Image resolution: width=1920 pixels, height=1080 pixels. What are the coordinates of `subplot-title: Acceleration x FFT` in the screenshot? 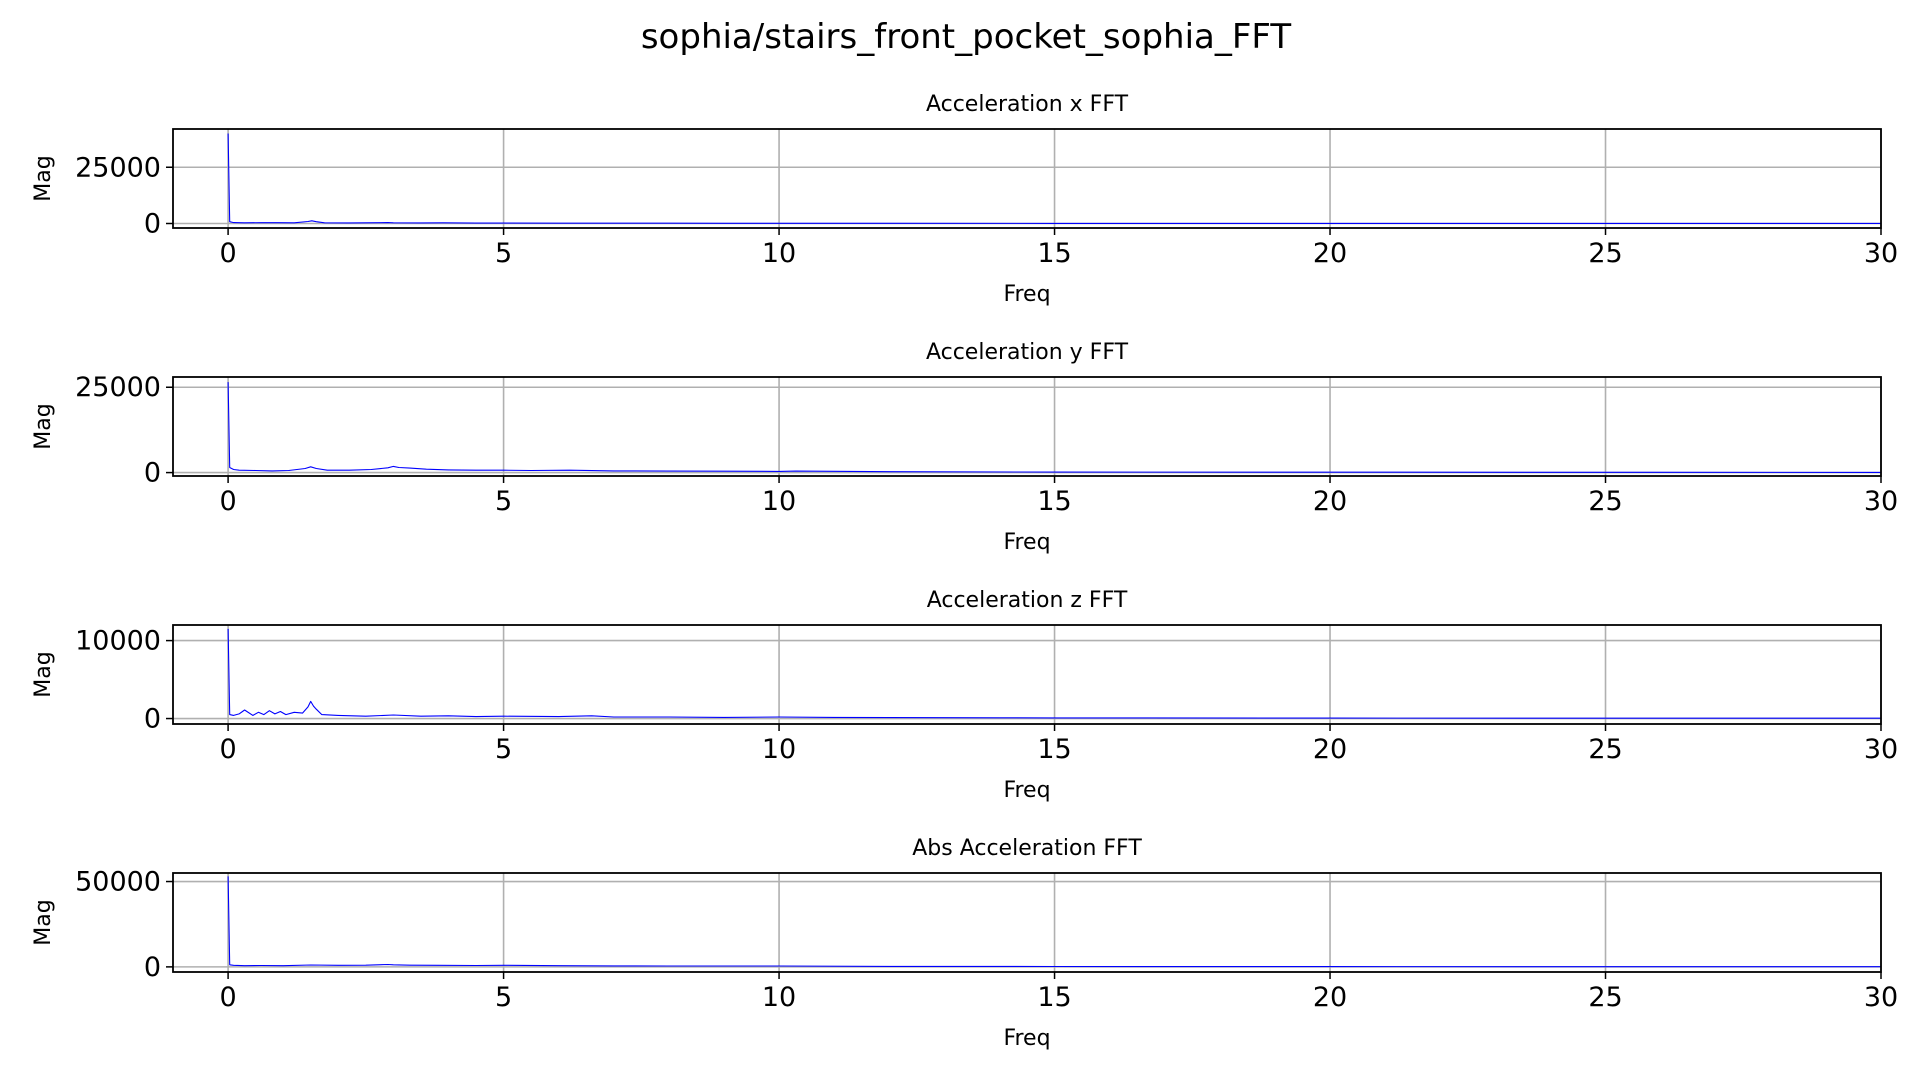 It's located at (1027, 104).